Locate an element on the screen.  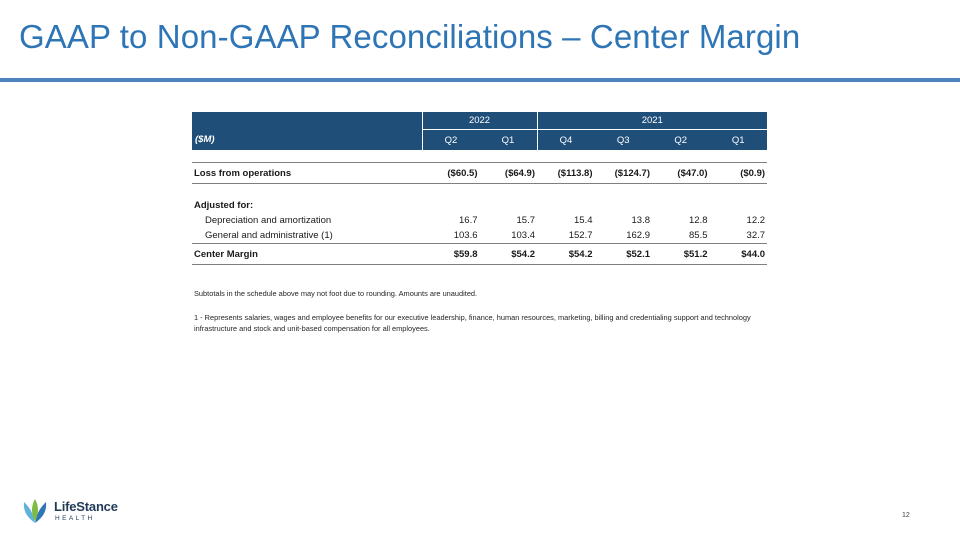
adjusted-for-label: Adjusted for: is located at coordinates (224, 205).